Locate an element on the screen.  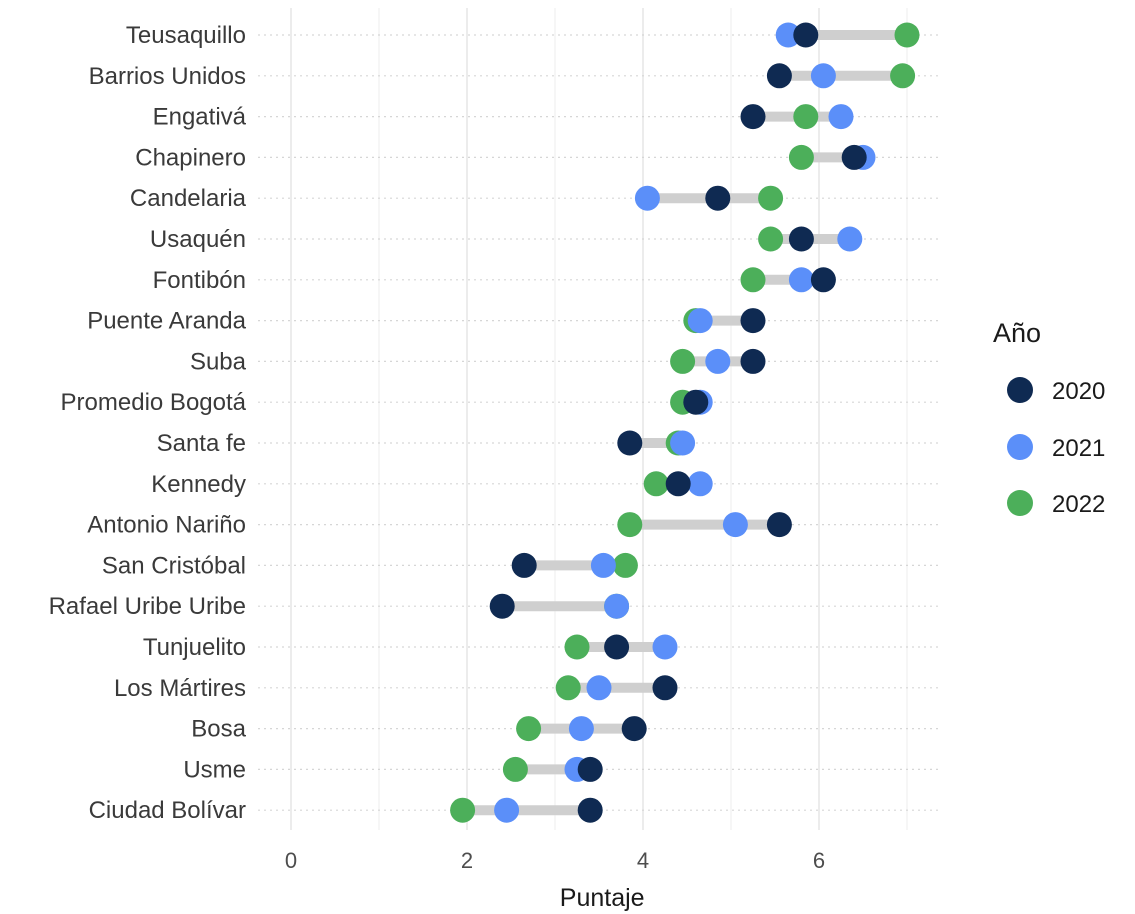
category-label: Teusaquillo is located at coordinates (186, 35).